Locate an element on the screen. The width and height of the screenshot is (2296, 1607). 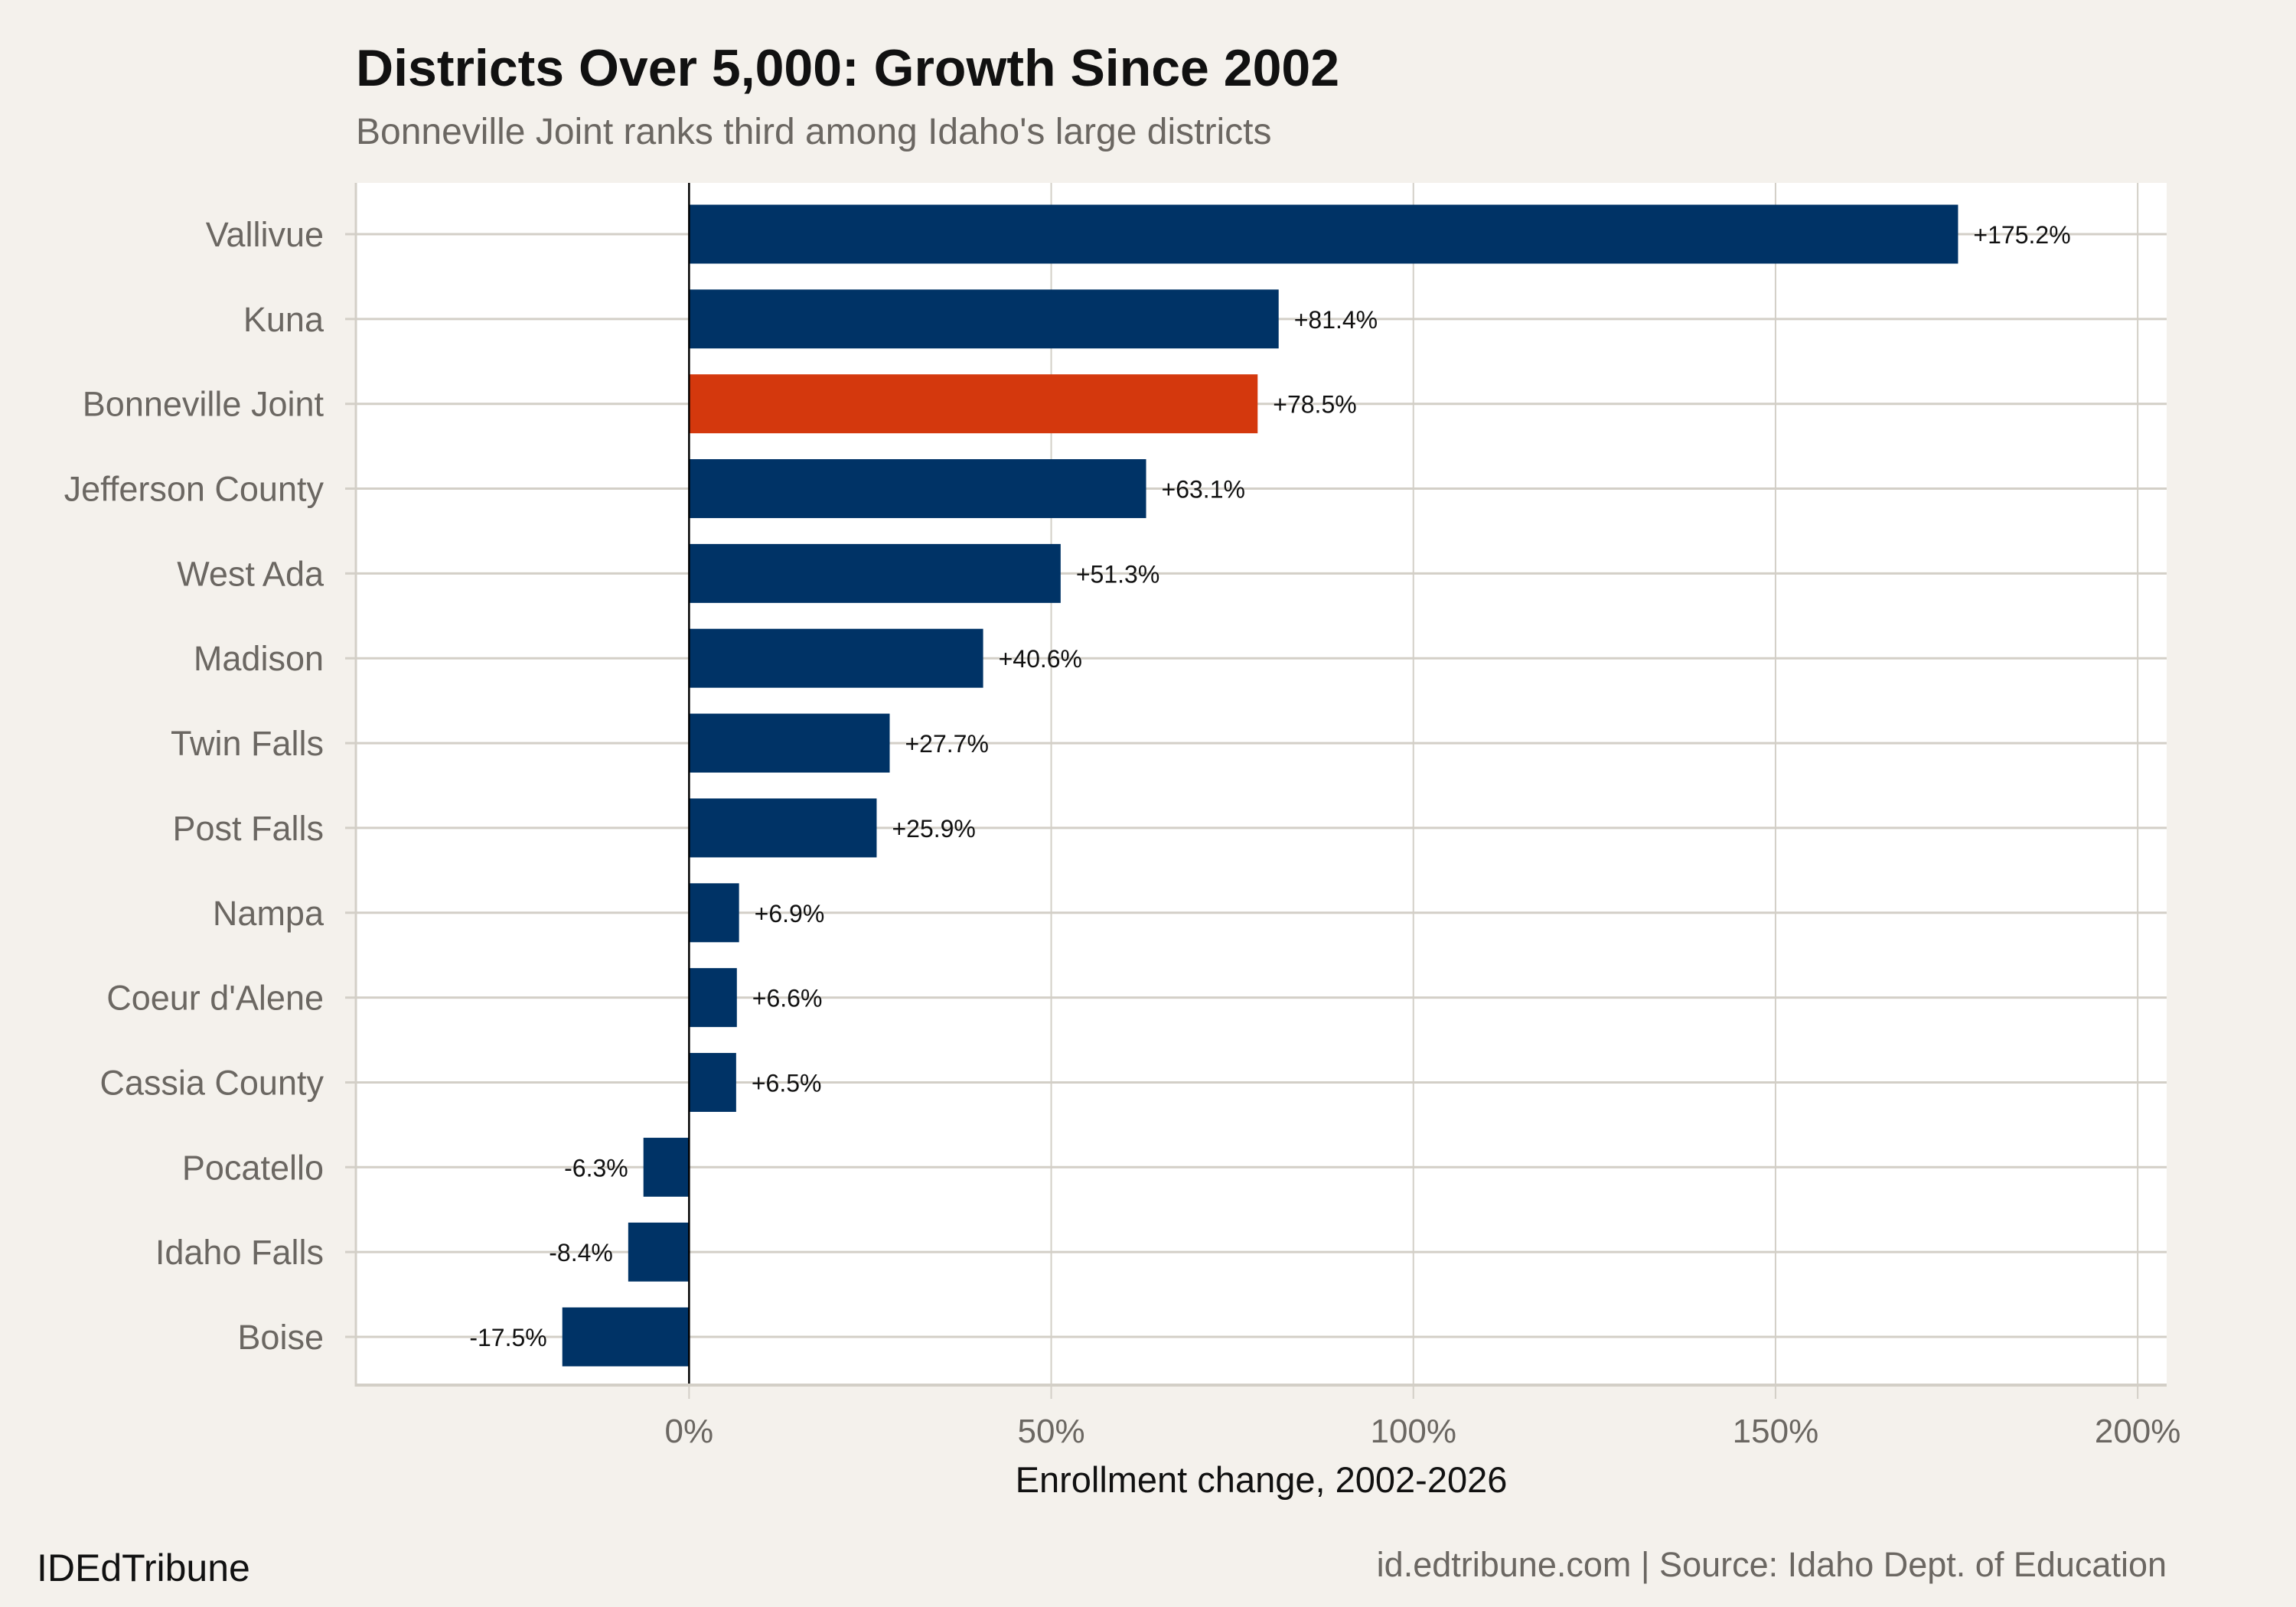
y-tick-label: Pocatello is located at coordinates (253, 1167).